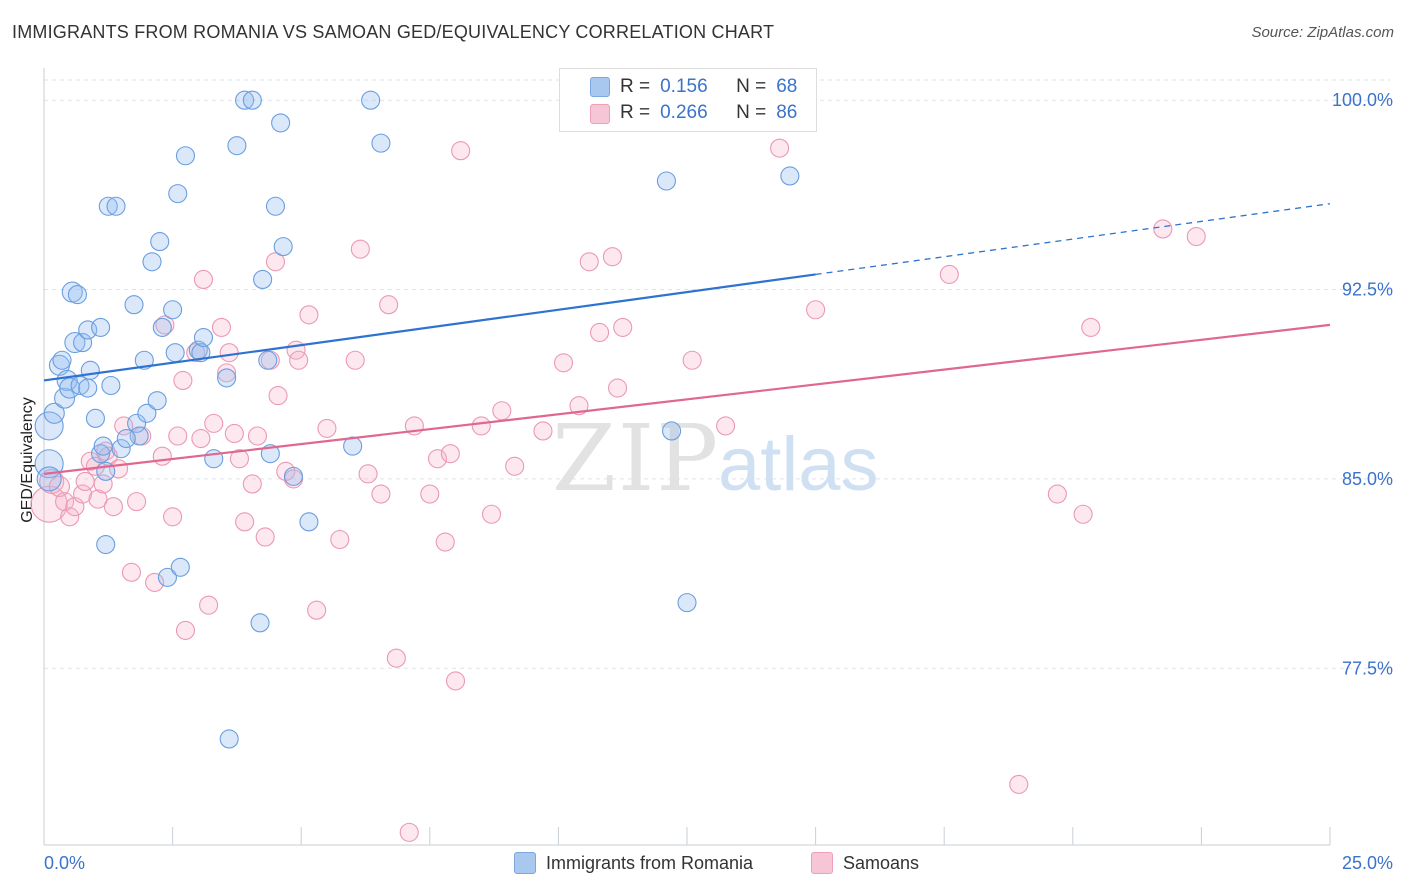 Image resolution: width=1406 pixels, height=892 pixels. I want to click on source-credit: Source: ZipAtlas.com, so click(1322, 32).